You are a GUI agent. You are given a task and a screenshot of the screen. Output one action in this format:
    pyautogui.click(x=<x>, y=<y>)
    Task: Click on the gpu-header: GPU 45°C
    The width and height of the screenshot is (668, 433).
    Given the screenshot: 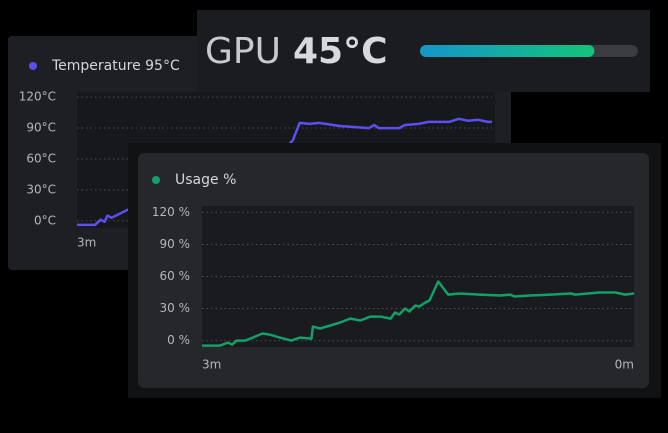 What is the action you would take?
    pyautogui.click(x=423, y=51)
    